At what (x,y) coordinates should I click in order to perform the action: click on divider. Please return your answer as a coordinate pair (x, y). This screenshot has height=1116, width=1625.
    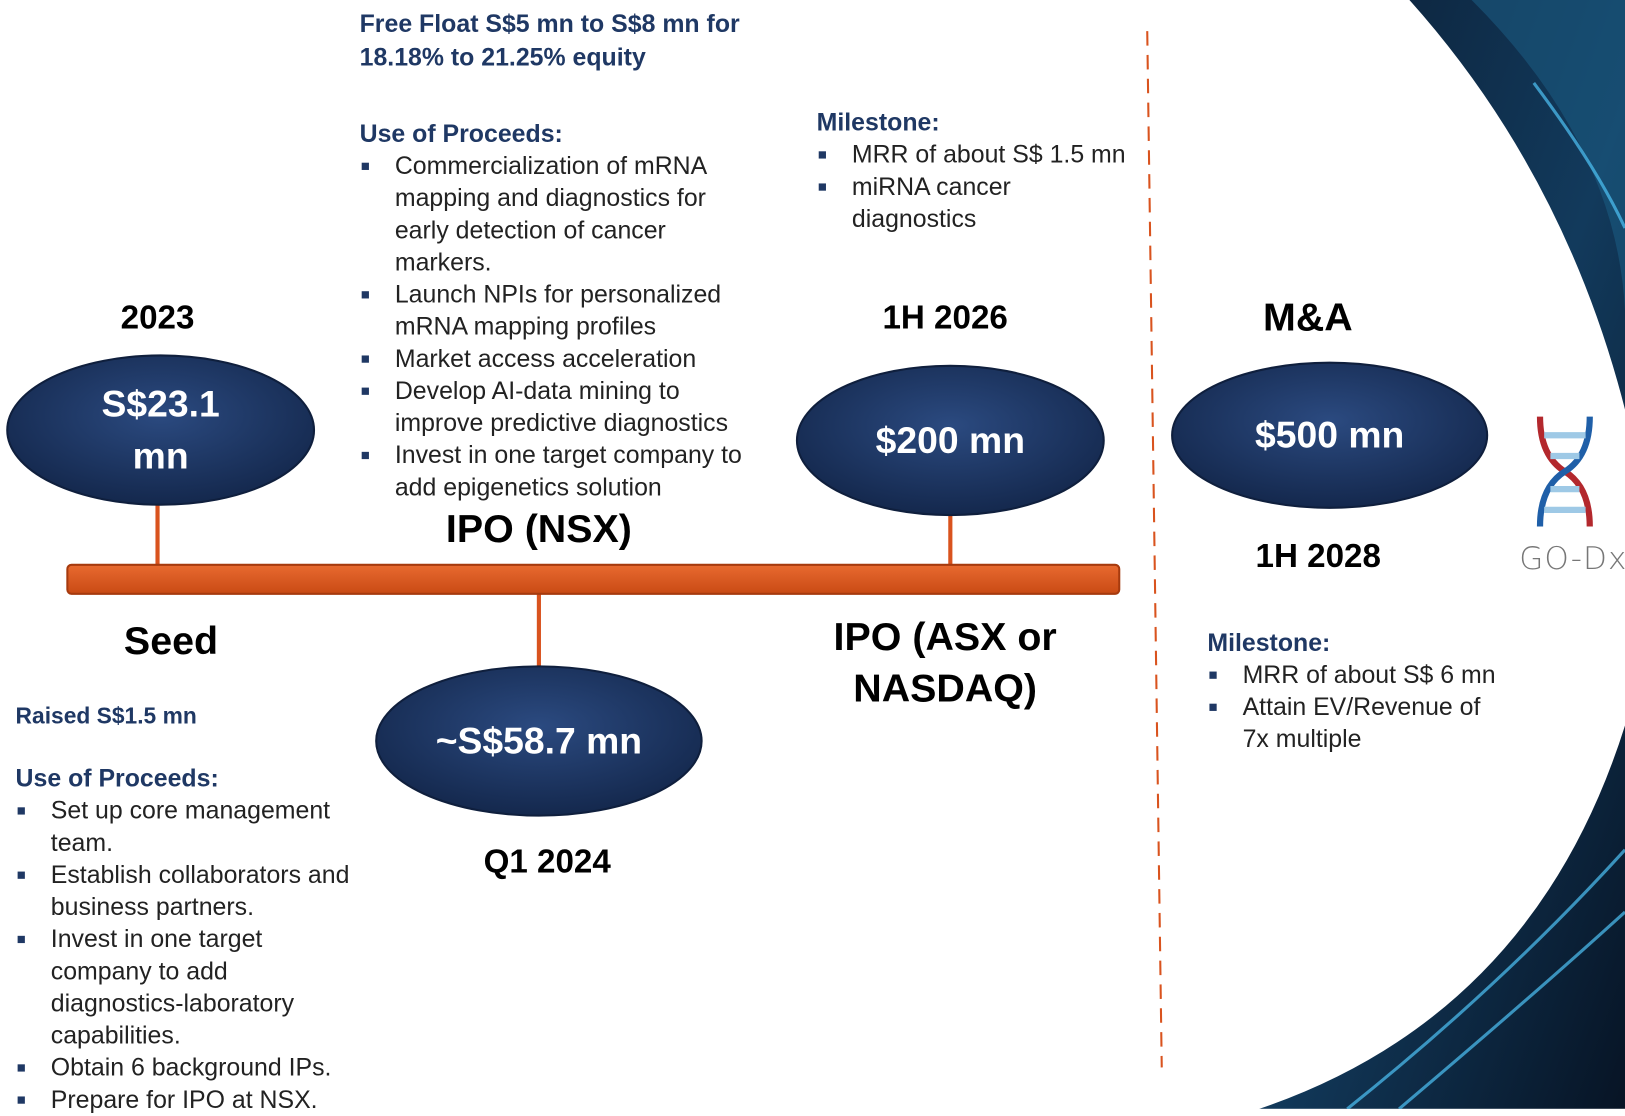
    Looking at the image, I should click on (1154, 549).